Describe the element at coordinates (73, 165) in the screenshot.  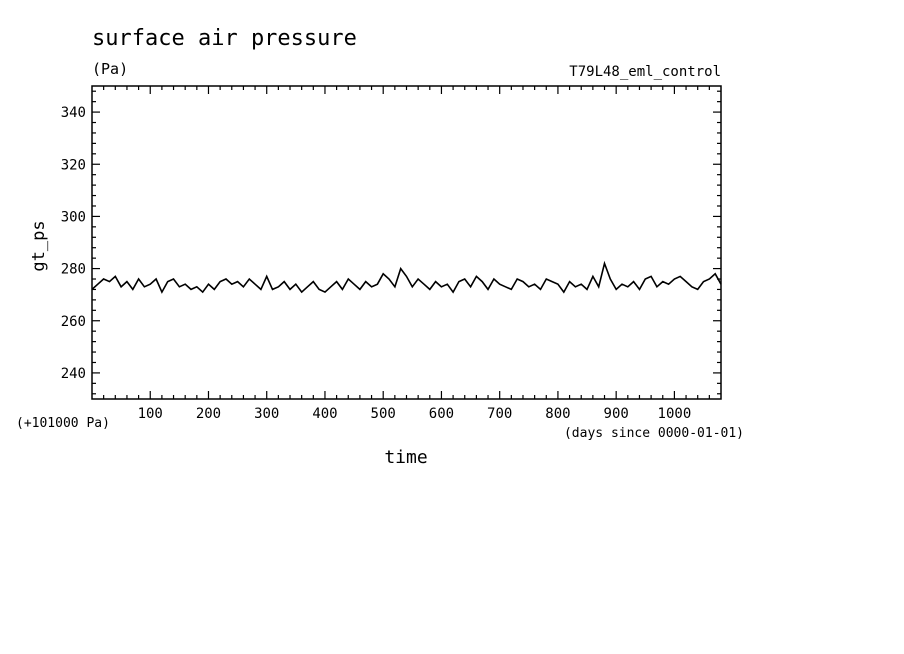
I see `y-tick-label: 320` at that location.